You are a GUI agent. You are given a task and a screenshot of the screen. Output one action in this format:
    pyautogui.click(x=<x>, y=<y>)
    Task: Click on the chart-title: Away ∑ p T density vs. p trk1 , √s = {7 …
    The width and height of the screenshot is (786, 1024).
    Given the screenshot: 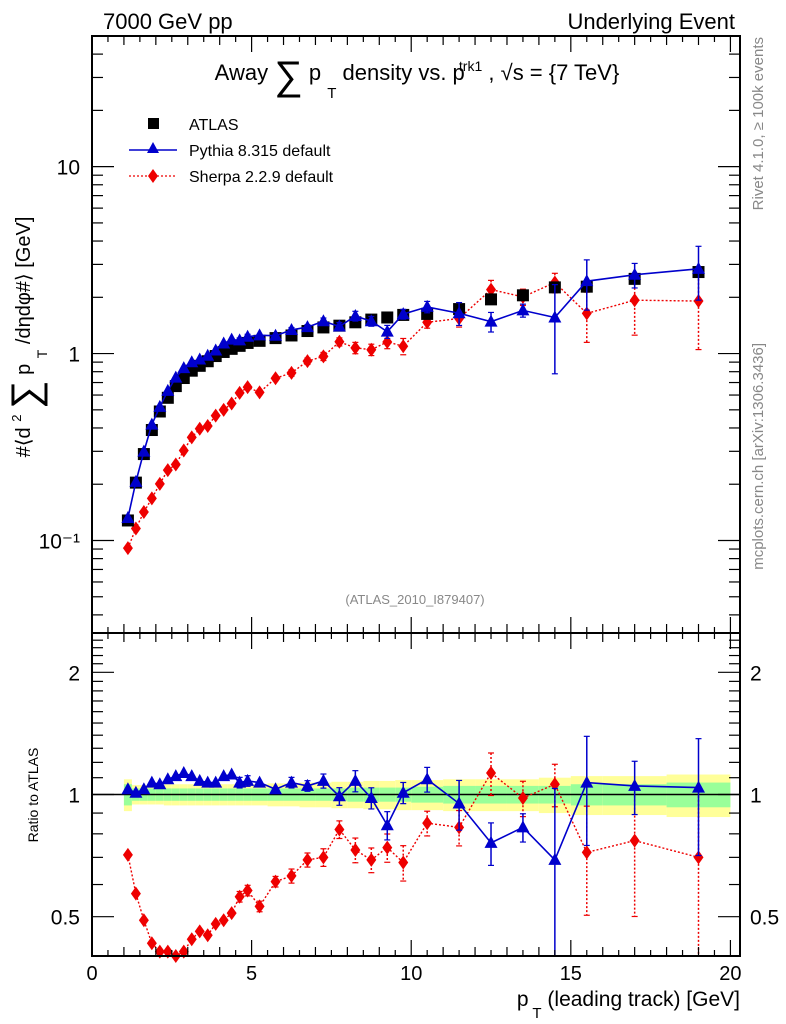 What is the action you would take?
    pyautogui.click(x=417, y=77)
    